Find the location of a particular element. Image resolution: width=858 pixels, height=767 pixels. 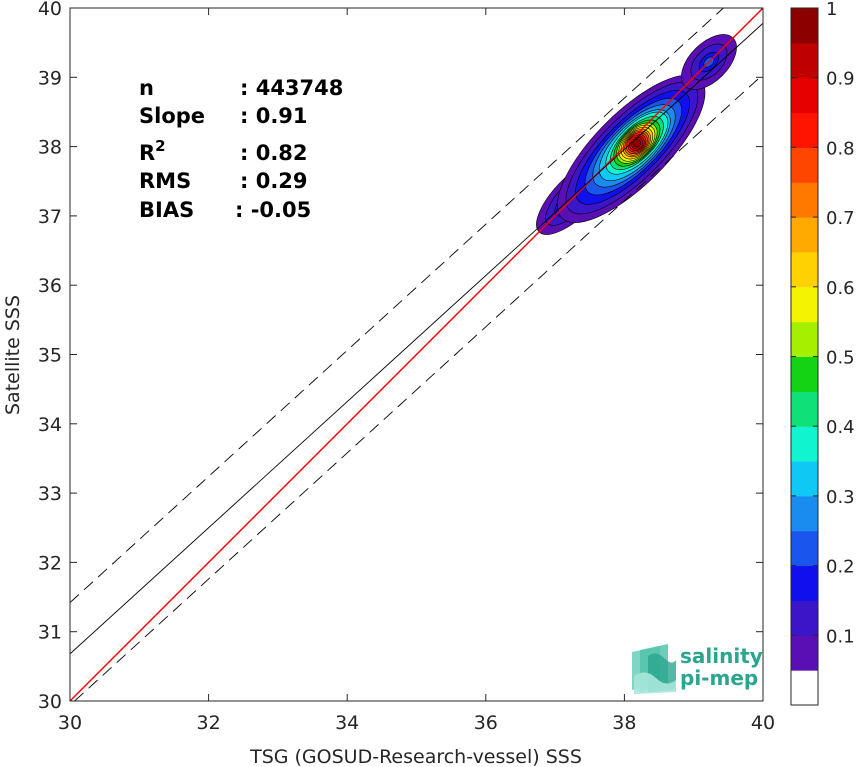

stat-key-bias: BIAS is located at coordinates (166, 210).